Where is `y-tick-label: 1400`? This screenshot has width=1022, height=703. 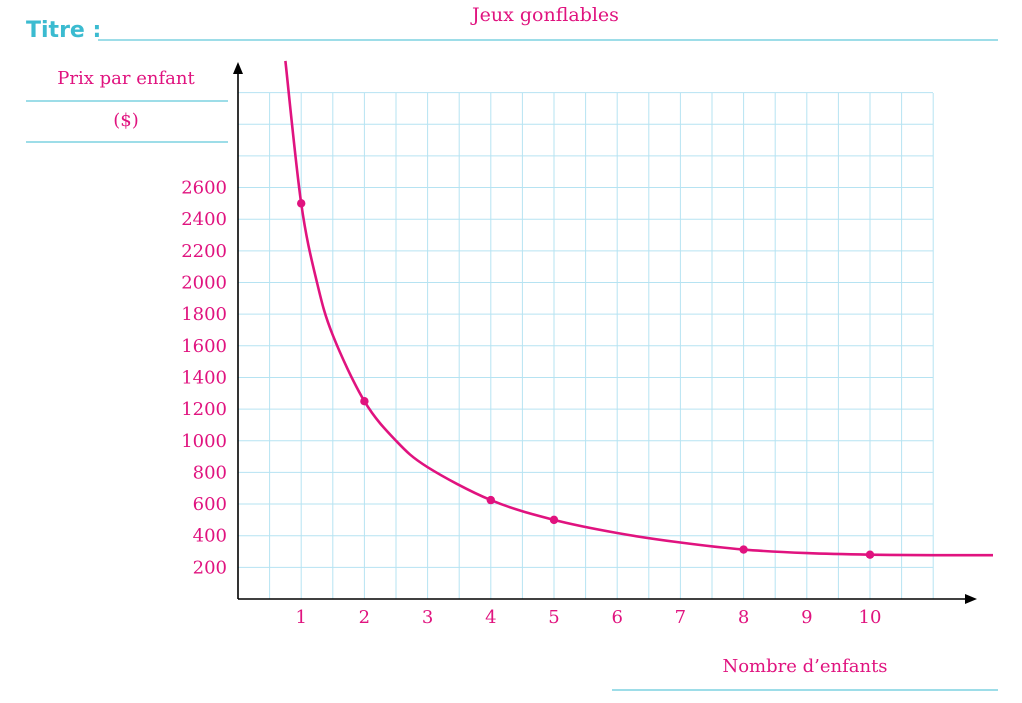
y-tick-label: 1400 is located at coordinates (204, 377).